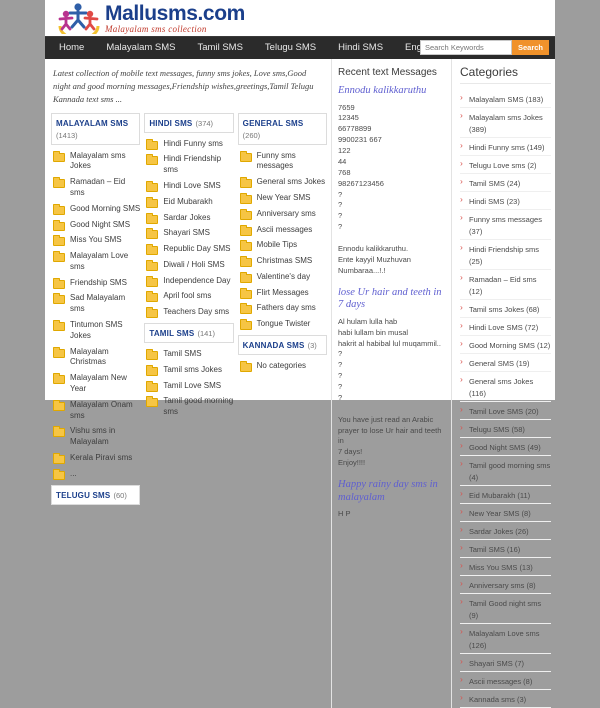 The width and height of the screenshot is (600, 708). I want to click on sidebar-item-label: Malayalam Love sms (126), so click(504, 639).